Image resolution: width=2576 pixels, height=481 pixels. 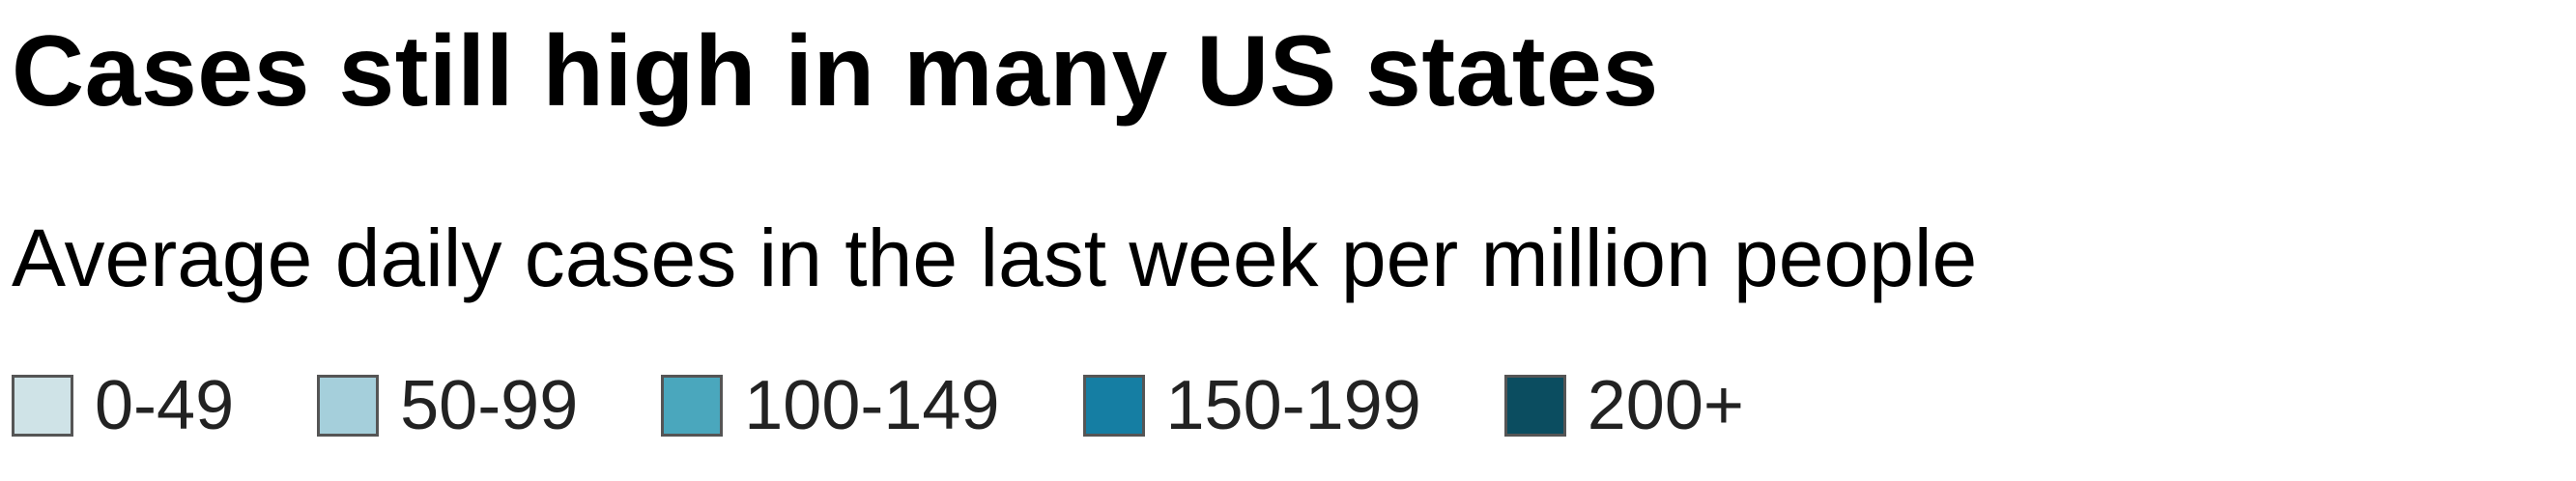 I want to click on legend-swatch-200-plus, so click(x=1535, y=406).